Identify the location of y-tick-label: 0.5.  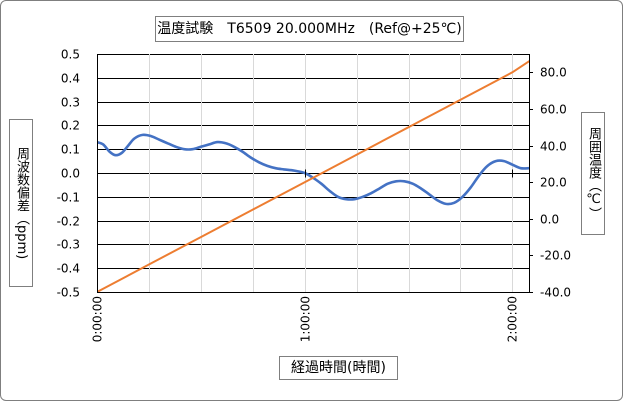
(70, 55).